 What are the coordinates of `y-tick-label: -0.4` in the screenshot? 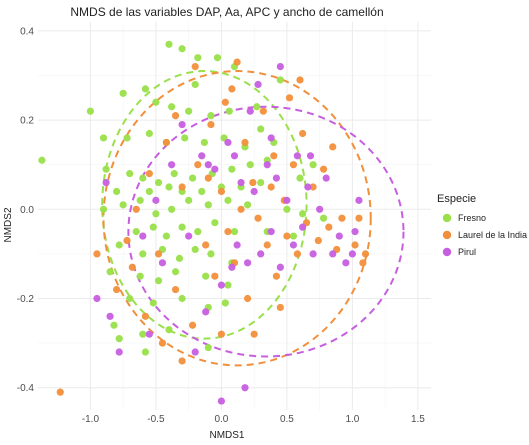 It's located at (26, 388).